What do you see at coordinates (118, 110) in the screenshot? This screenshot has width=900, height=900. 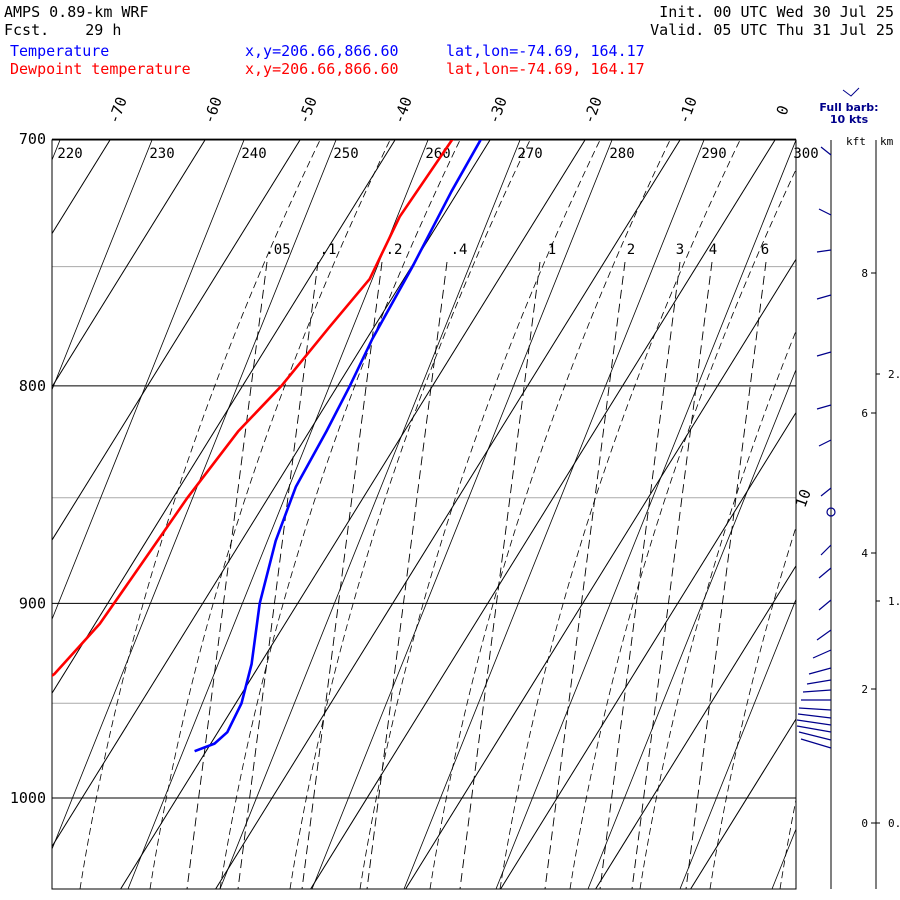 I see `temperature-tick-label: -70` at bounding box center [118, 110].